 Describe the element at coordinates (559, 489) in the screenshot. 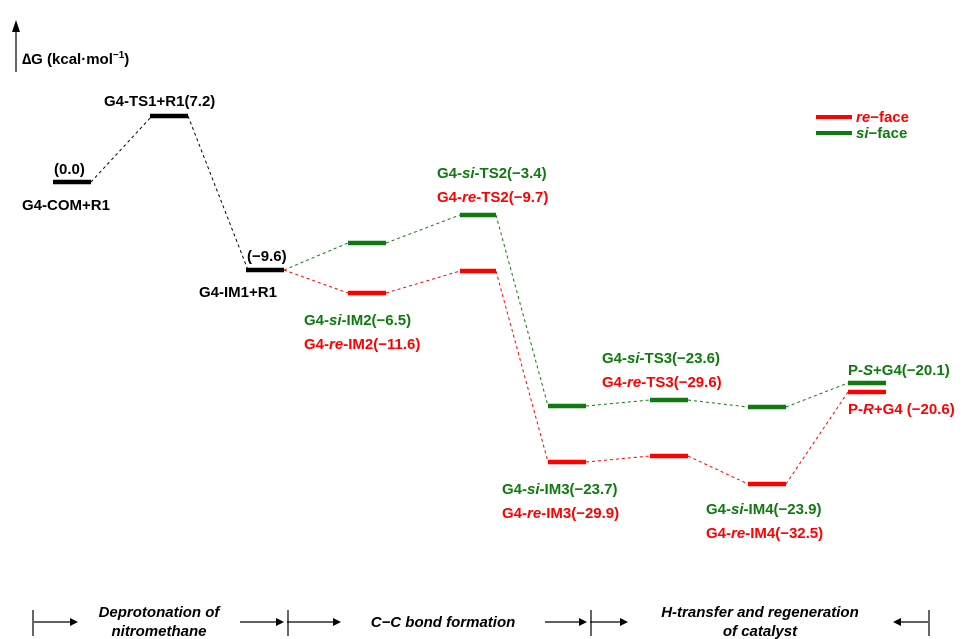

I see `label-si-im3: G4-si-IM3(−23.7)` at that location.